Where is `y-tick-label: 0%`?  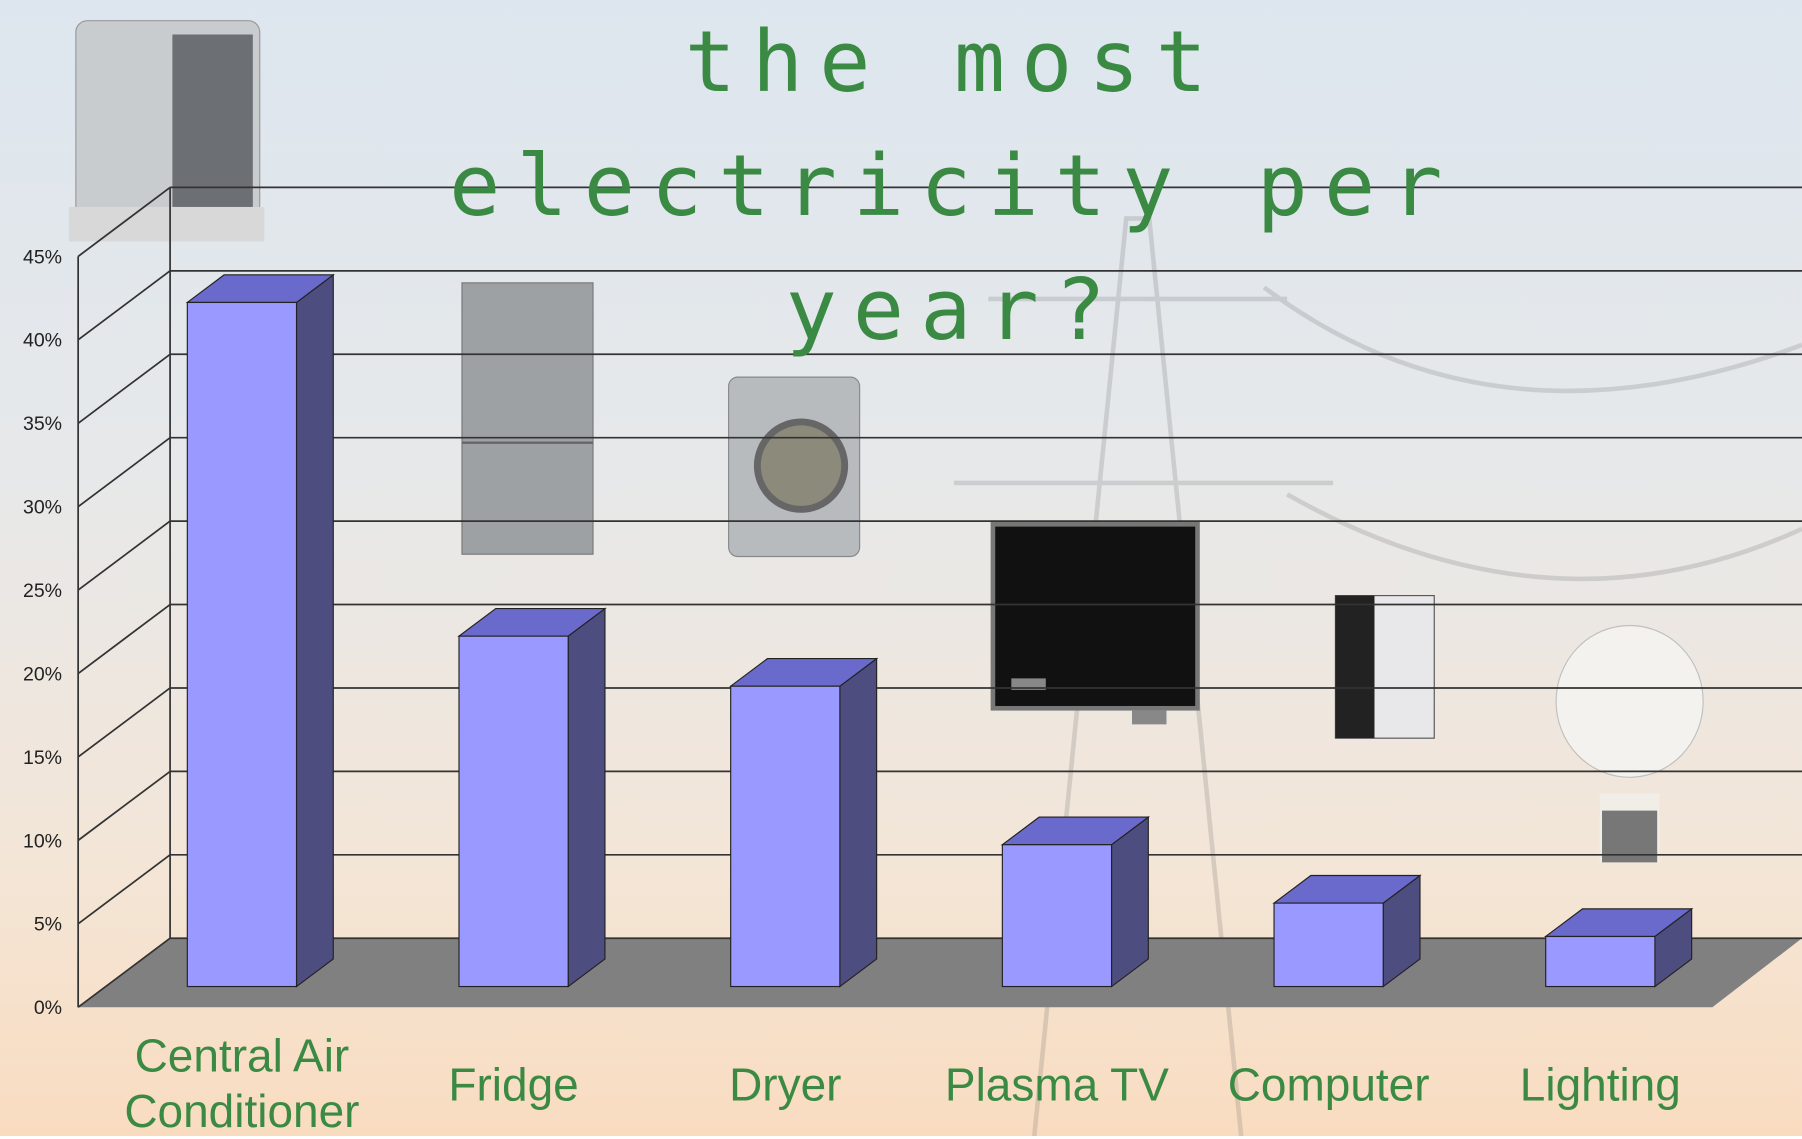 y-tick-label: 0% is located at coordinates (48, 1008).